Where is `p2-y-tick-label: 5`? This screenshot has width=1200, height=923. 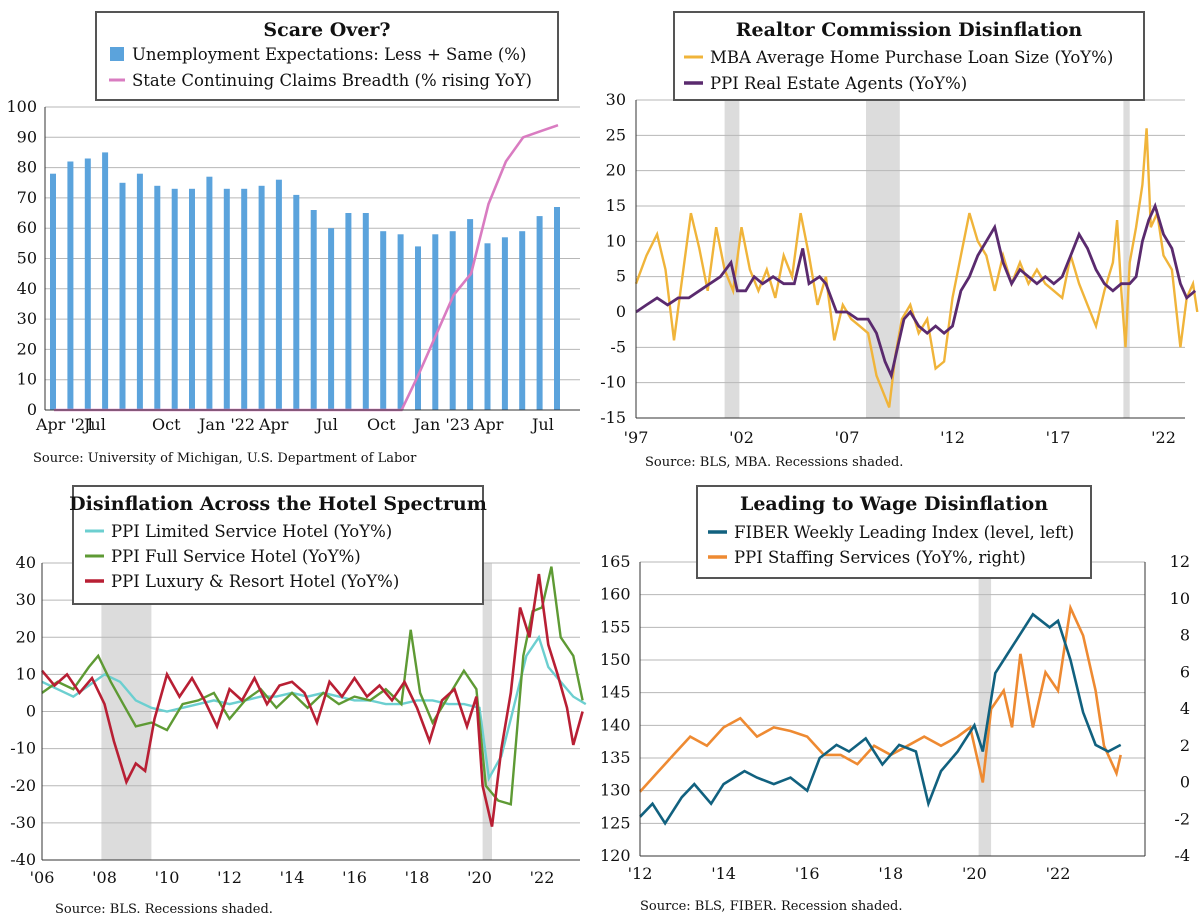
p2-y-tick-label: 5 is located at coordinates (621, 276).